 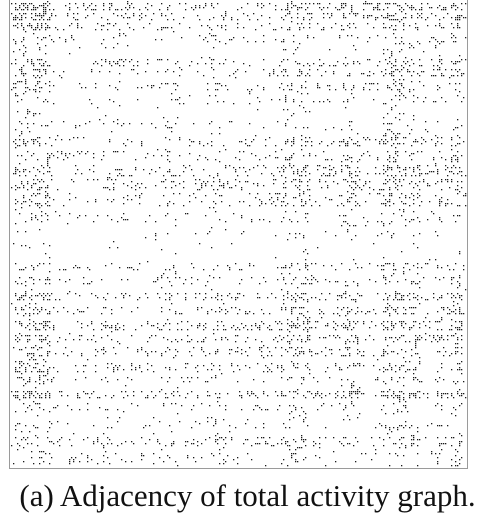 I want to click on figure-caption: (a) Adjacency of total activity graph., so click(x=247, y=495).